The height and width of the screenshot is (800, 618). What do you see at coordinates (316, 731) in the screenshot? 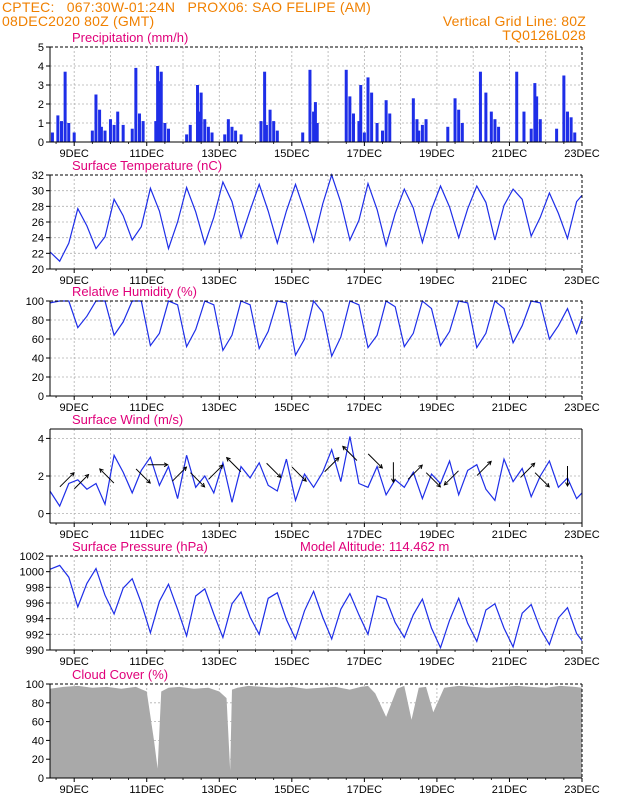
I see `cloud-cover-area` at bounding box center [316, 731].